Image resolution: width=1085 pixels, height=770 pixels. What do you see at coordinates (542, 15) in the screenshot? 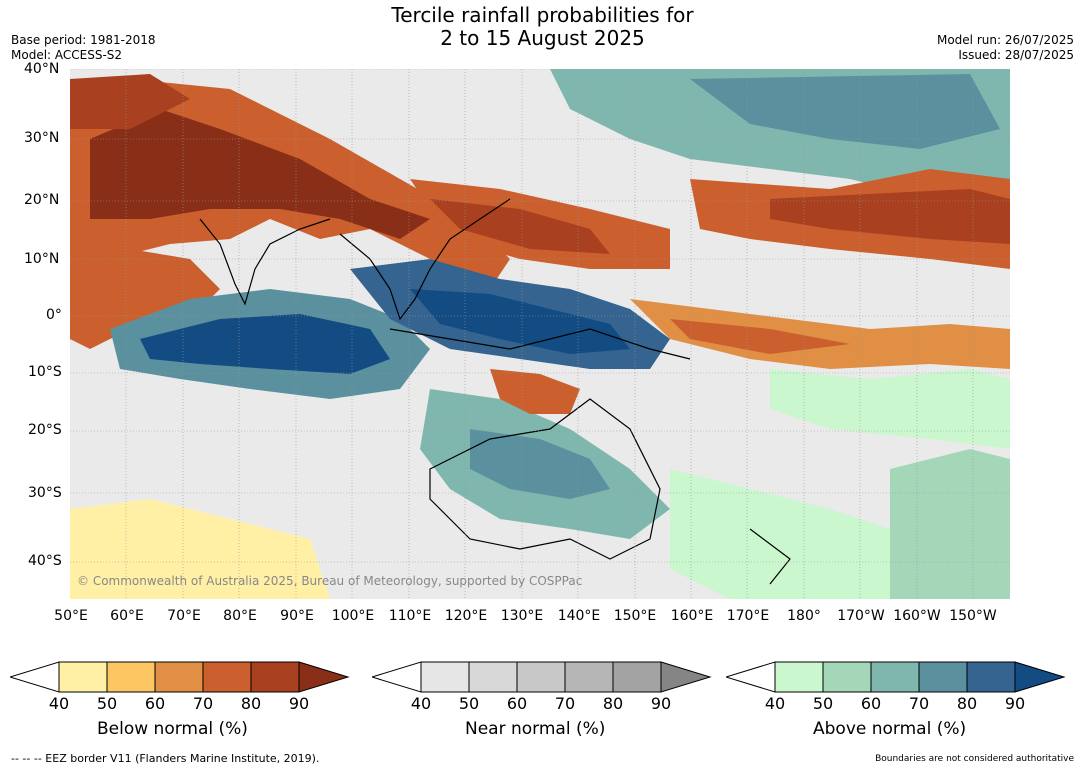
I see `title-line-1: Tercile rainfall probabilities for` at bounding box center [542, 15].